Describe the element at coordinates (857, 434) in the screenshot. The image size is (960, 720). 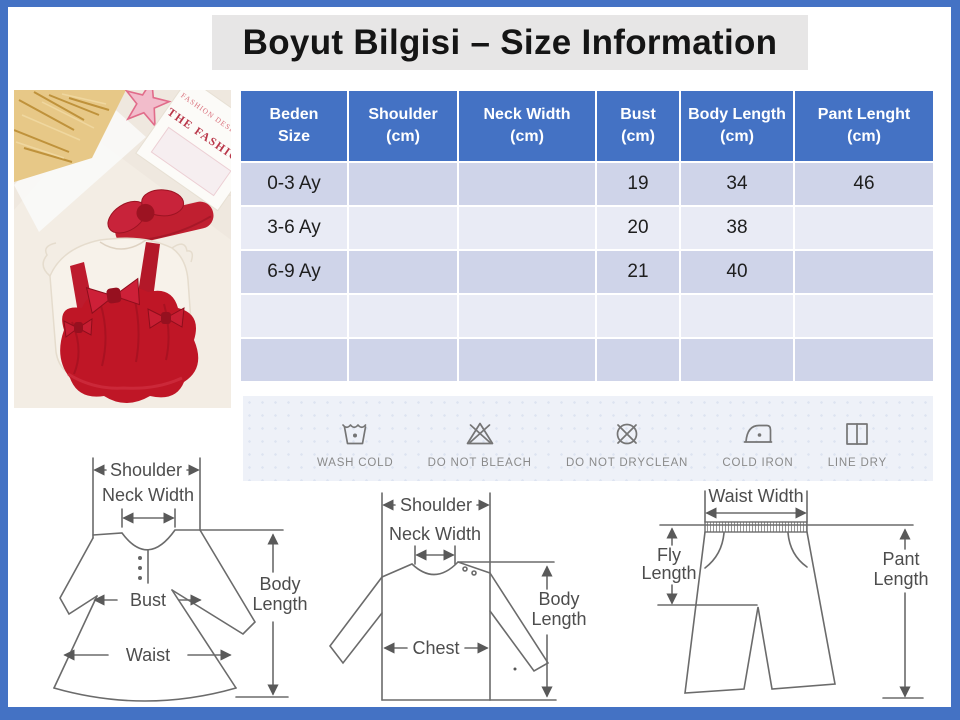
I see `line-dry-icon` at that location.